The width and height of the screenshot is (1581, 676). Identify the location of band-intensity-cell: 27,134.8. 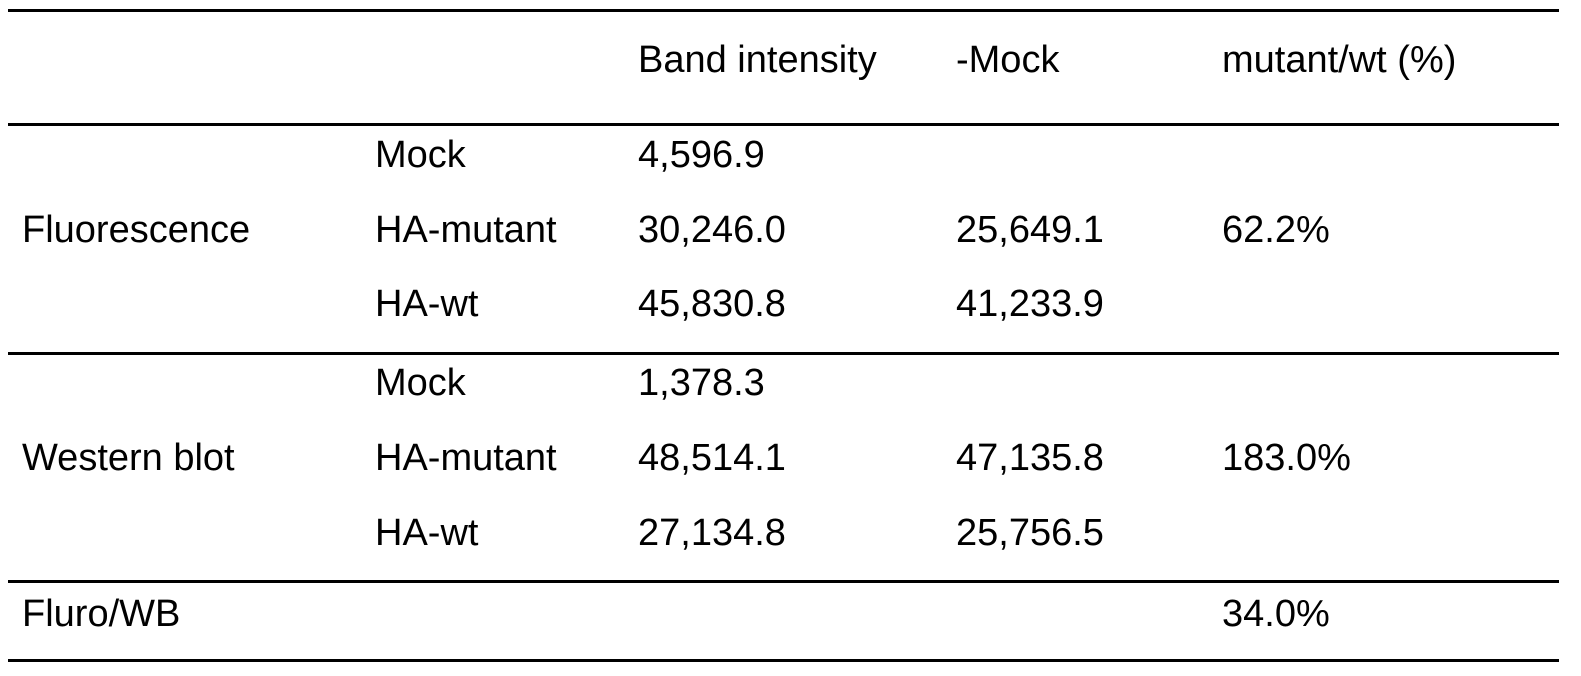
(712, 533).